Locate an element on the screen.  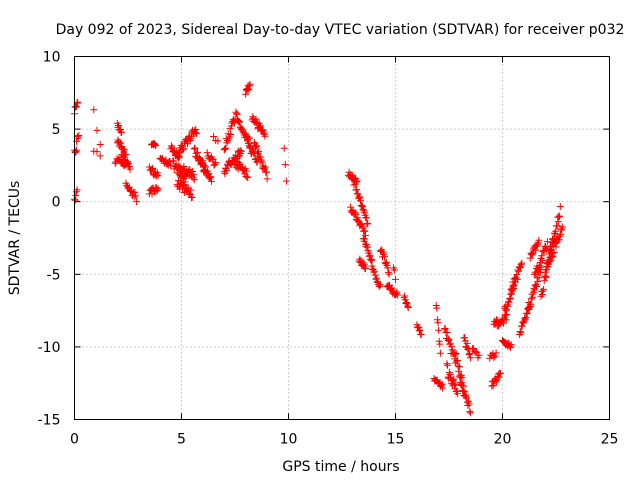
y-axis-label: SDTVAR / TECUs is located at coordinates (15, 238).